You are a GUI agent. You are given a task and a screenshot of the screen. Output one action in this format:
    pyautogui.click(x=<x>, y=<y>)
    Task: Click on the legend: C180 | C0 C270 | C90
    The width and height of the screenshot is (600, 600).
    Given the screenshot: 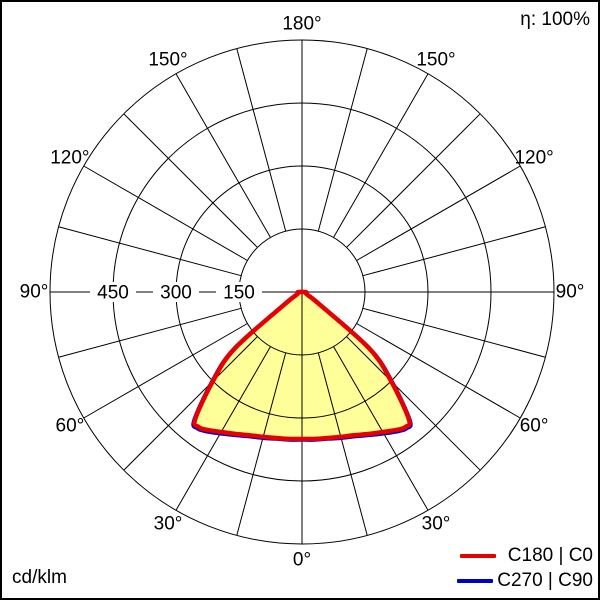 What is the action you would take?
    pyautogui.click(x=525, y=568)
    